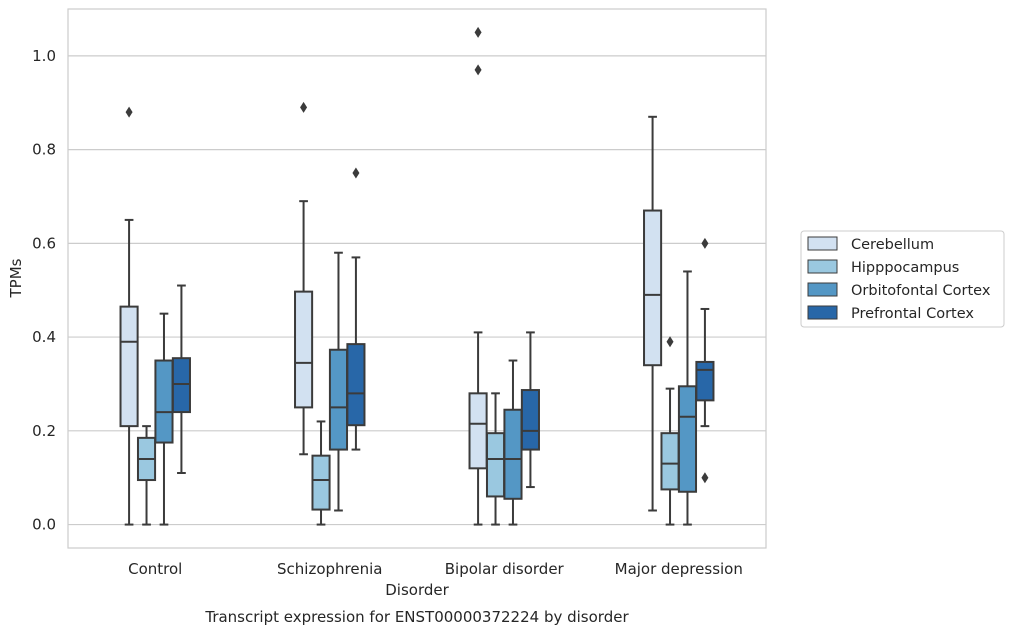 The height and width of the screenshot is (634, 1014). What do you see at coordinates (155, 569) in the screenshot?
I see `x-tick-label: Control` at bounding box center [155, 569].